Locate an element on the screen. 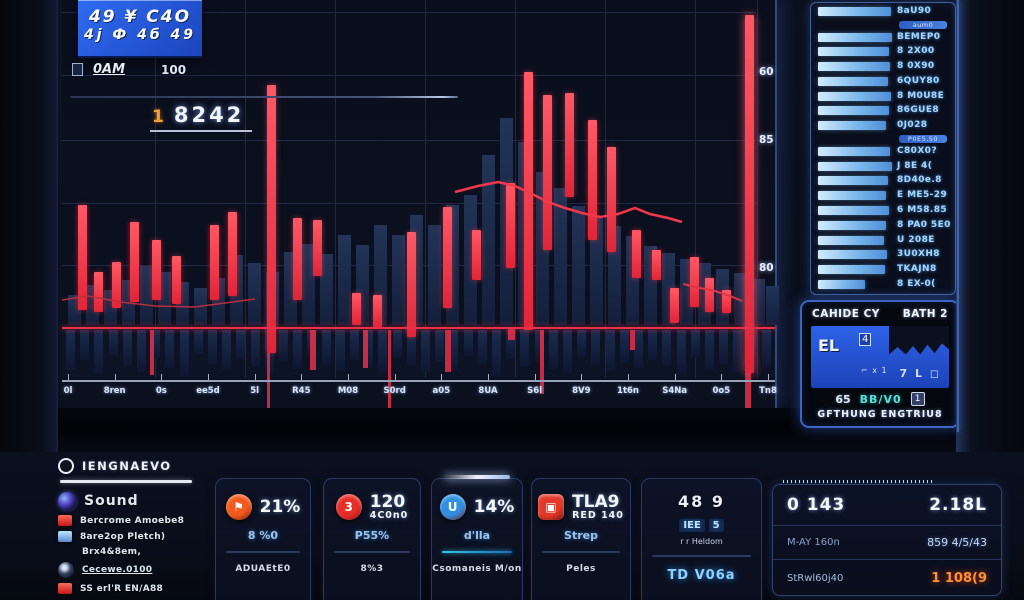 The height and width of the screenshot is (600, 1024). watchlist-item: 8are2op Pletch) is located at coordinates (137, 536).